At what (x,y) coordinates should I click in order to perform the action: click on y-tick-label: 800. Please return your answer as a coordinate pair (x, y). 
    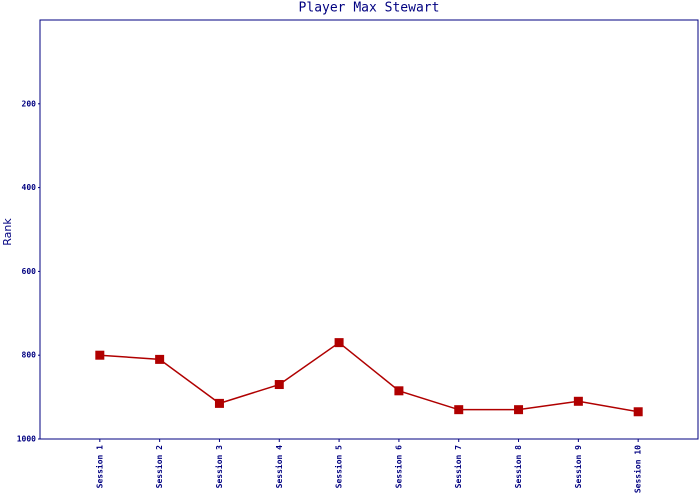
    Looking at the image, I should click on (29, 355).